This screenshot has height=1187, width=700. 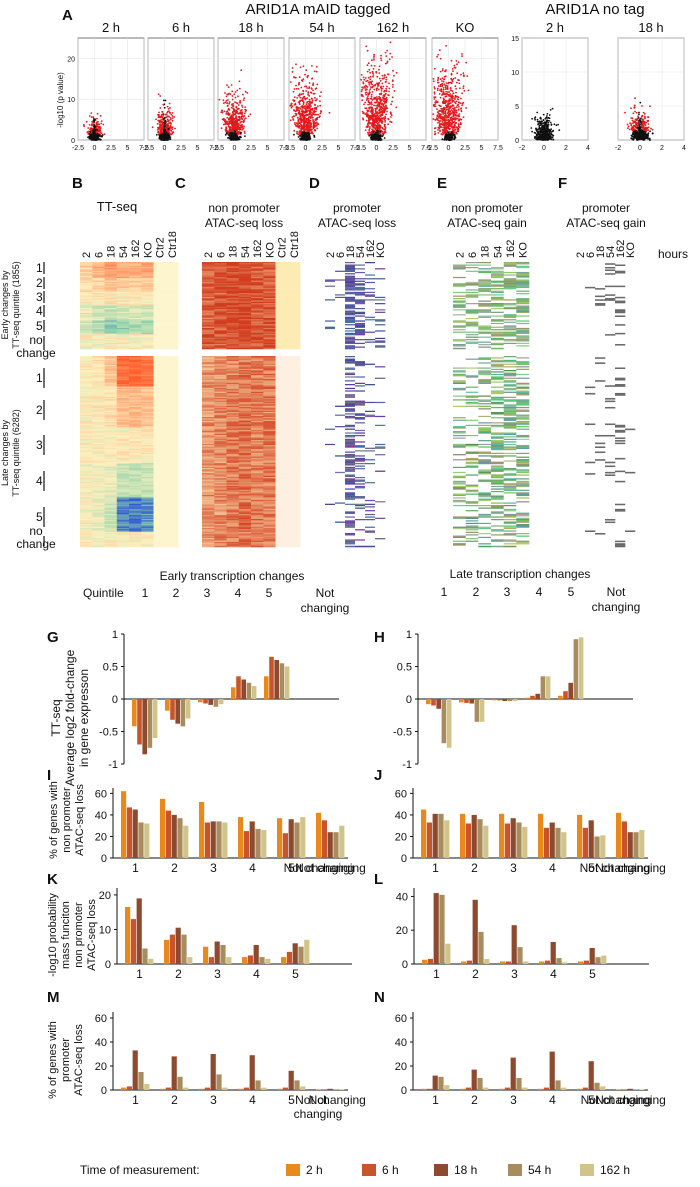 I want to click on heatmap-E-col-text: KO, so click(x=524, y=250).